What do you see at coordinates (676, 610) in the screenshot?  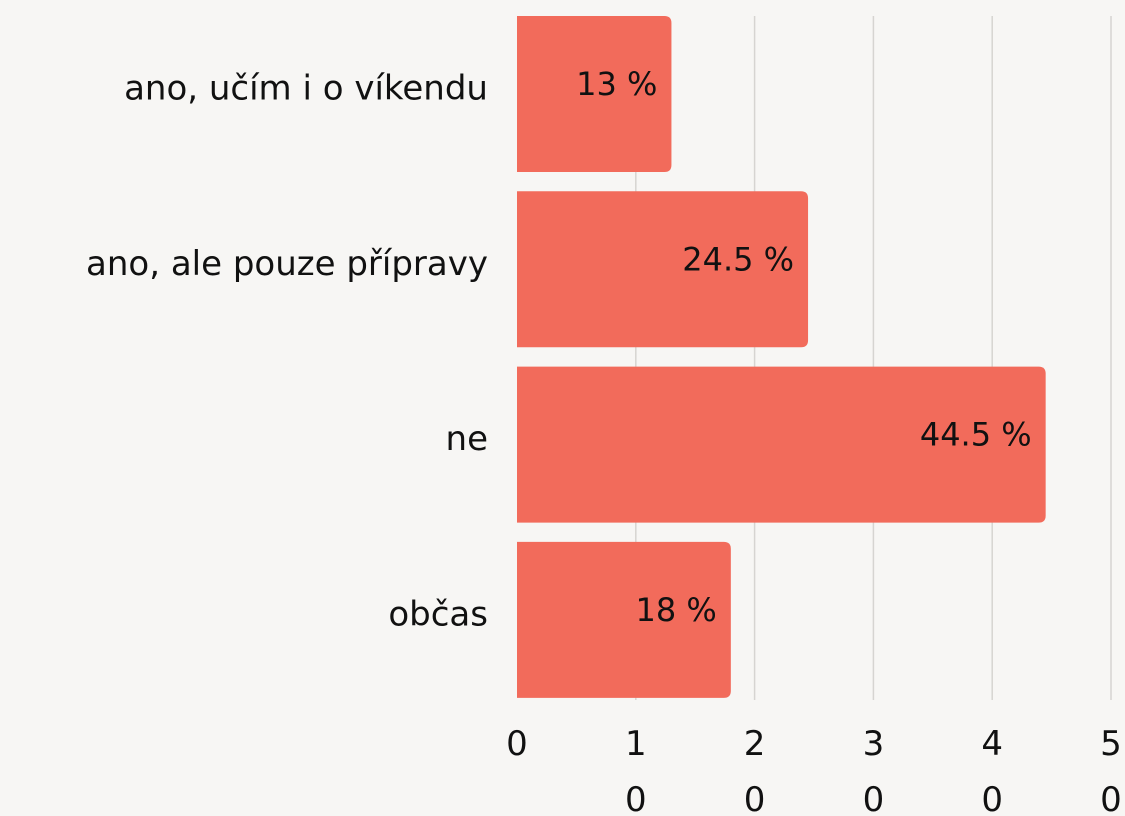 I see `value-label: 18 %` at bounding box center [676, 610].